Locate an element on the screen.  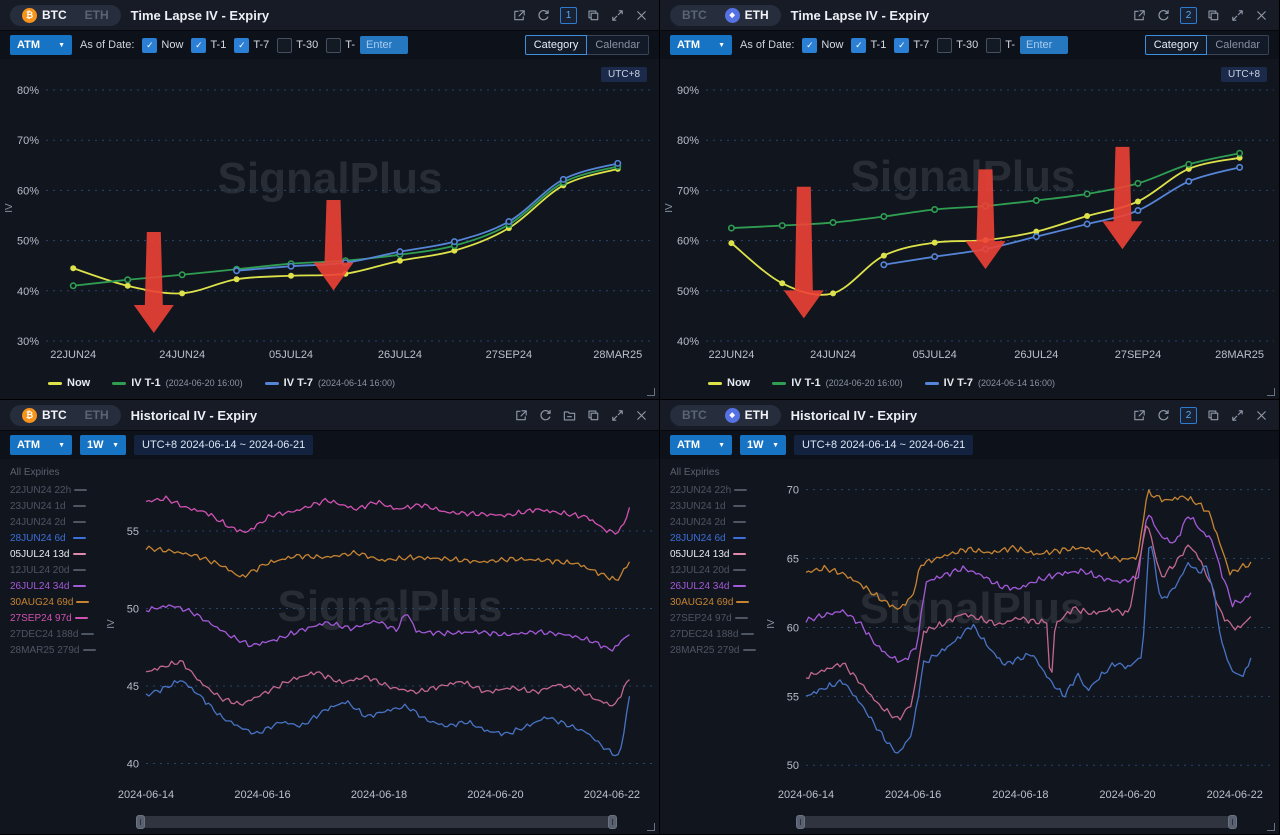
folder-icon is located at coordinates (569, 415).